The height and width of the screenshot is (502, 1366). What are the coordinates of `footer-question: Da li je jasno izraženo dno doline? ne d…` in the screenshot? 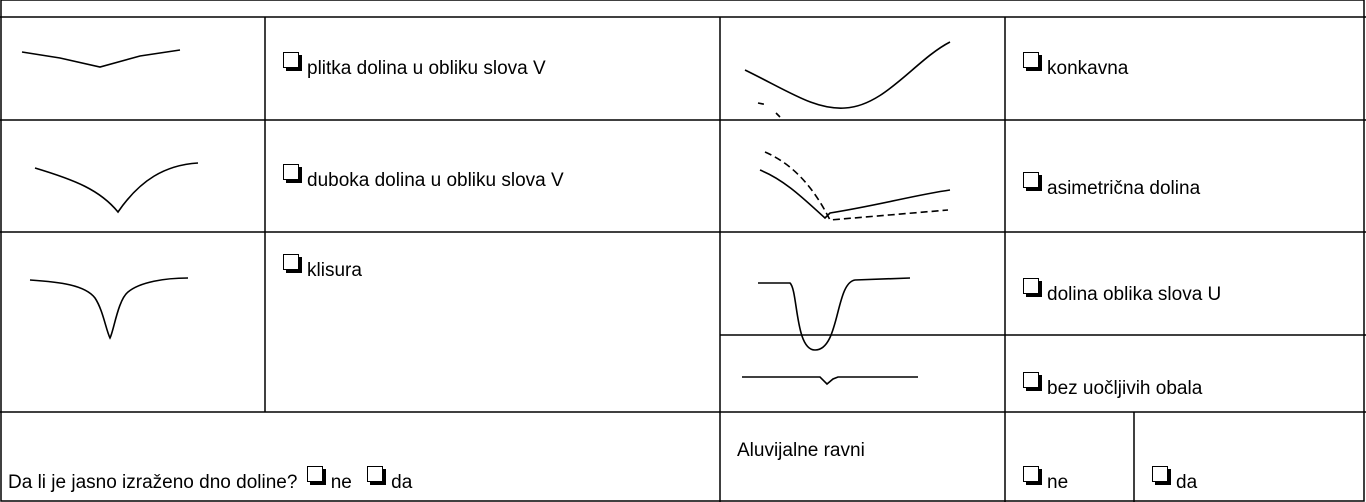 It's located at (210, 480).